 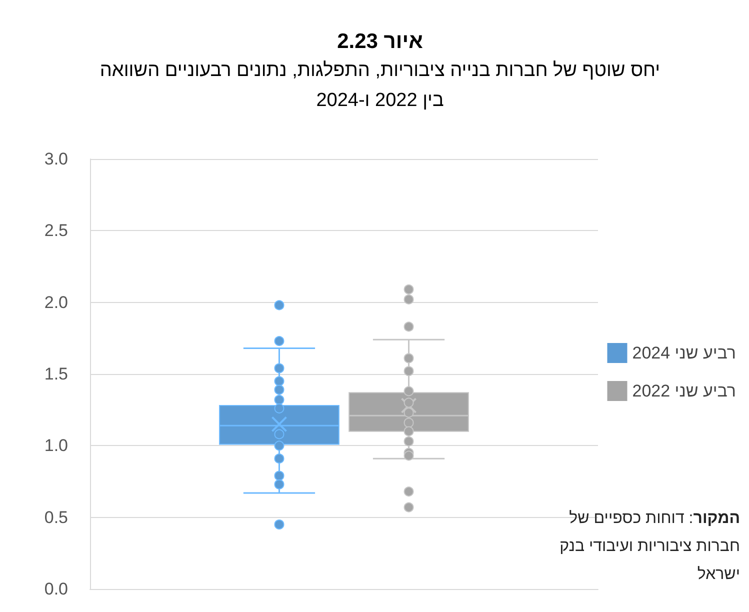 I want to click on chart-title: איור 2.23, so click(x=380, y=42).